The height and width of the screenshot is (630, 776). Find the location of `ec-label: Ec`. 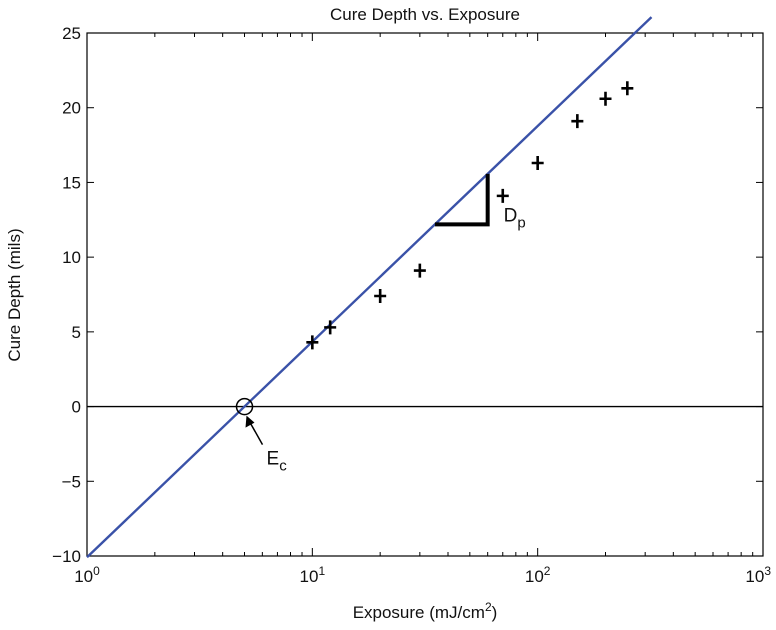

ec-label: Ec is located at coordinates (277, 462).